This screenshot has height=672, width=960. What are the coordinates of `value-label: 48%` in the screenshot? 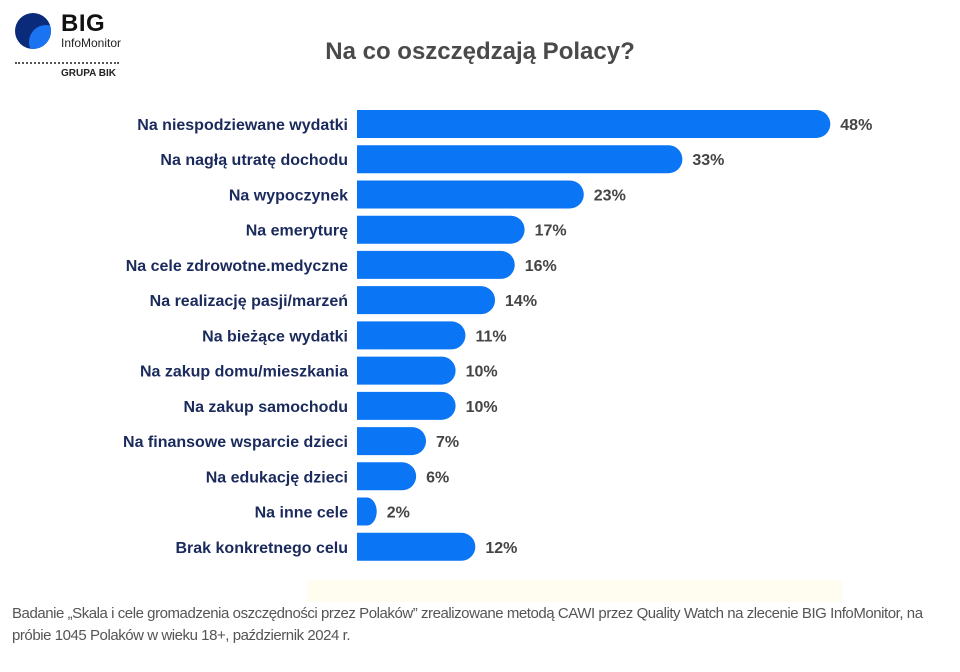 It's located at (856, 125).